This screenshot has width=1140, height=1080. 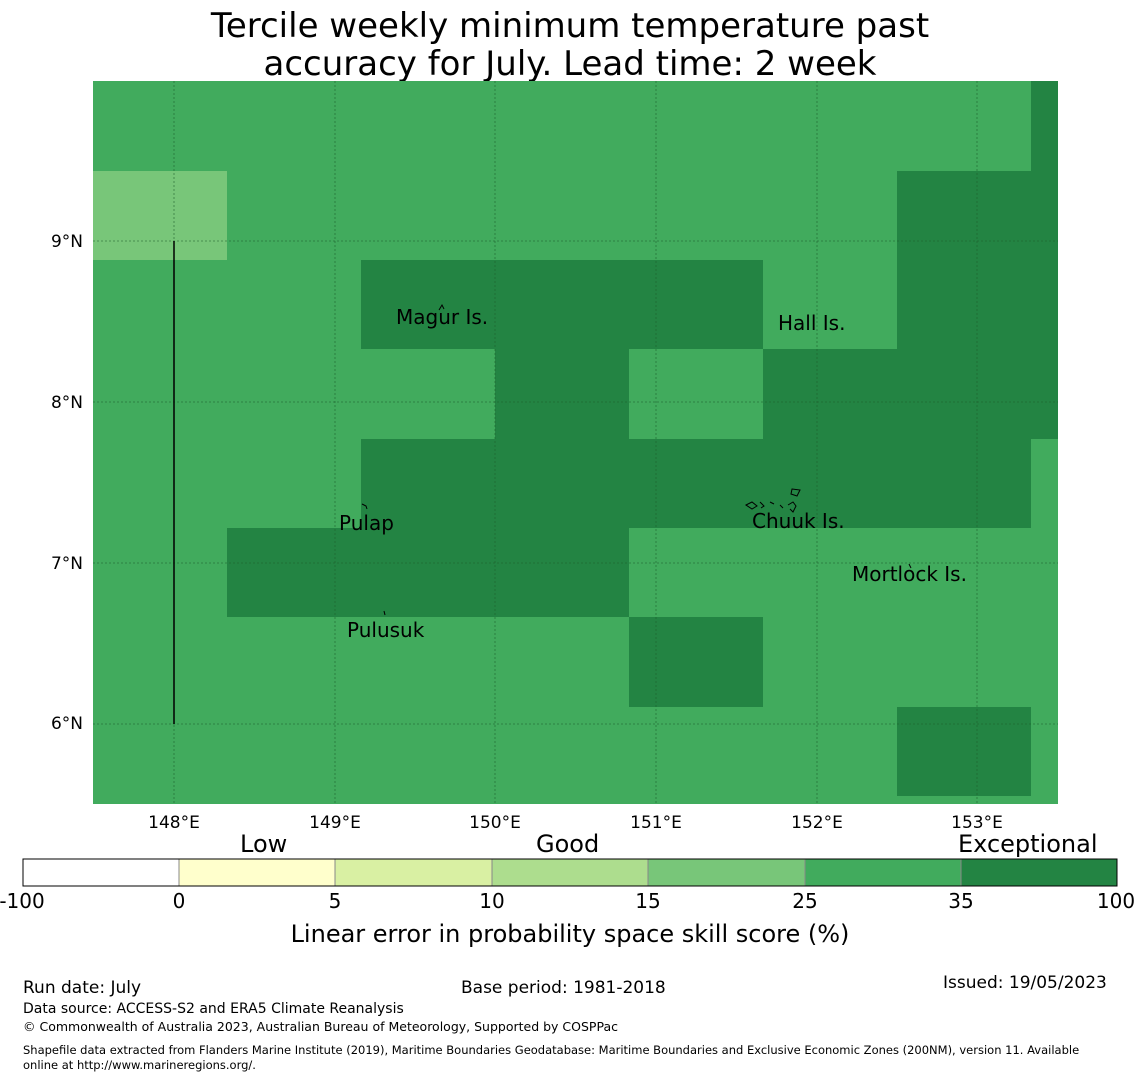 I want to click on lat-label-8n: 8°N, so click(x=67, y=403).